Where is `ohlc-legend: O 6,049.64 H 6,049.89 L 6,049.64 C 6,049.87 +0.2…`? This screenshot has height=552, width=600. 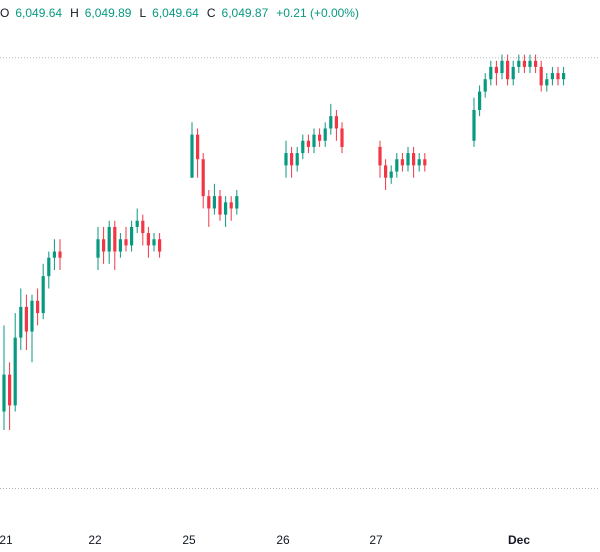 ohlc-legend: O 6,049.64 H 6,049.89 L 6,049.64 C 6,049.87 +0.2… is located at coordinates (183, 13).